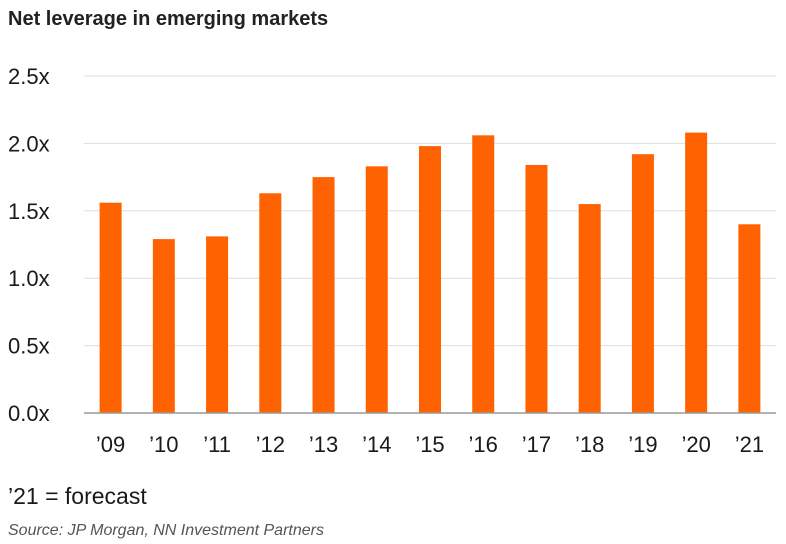 The height and width of the screenshot is (544, 786). Describe the element at coordinates (483, 444) in the screenshot. I see `x-tick-label: ’16` at that location.